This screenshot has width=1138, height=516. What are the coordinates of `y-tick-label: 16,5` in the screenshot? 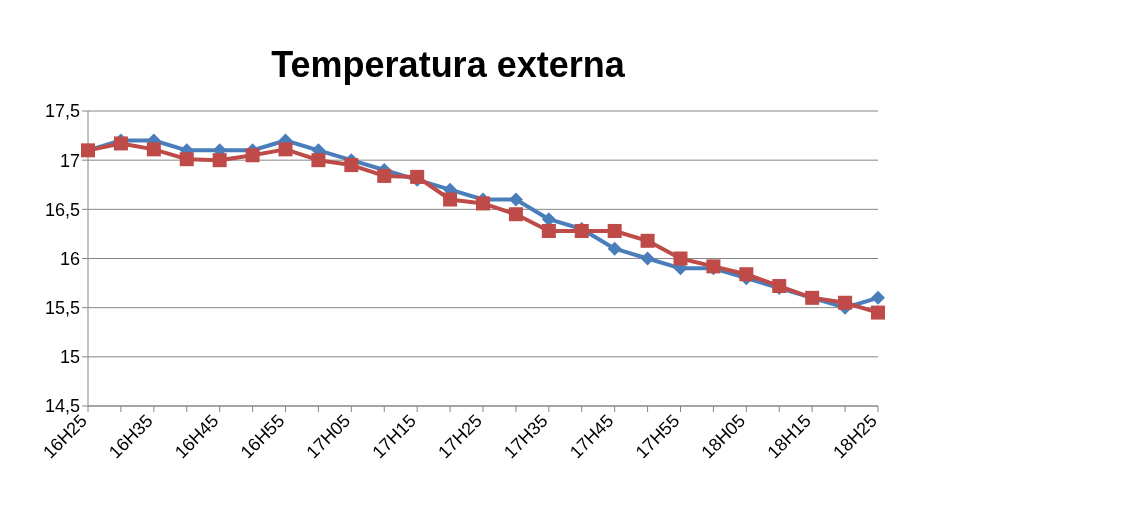 It's located at (62, 209).